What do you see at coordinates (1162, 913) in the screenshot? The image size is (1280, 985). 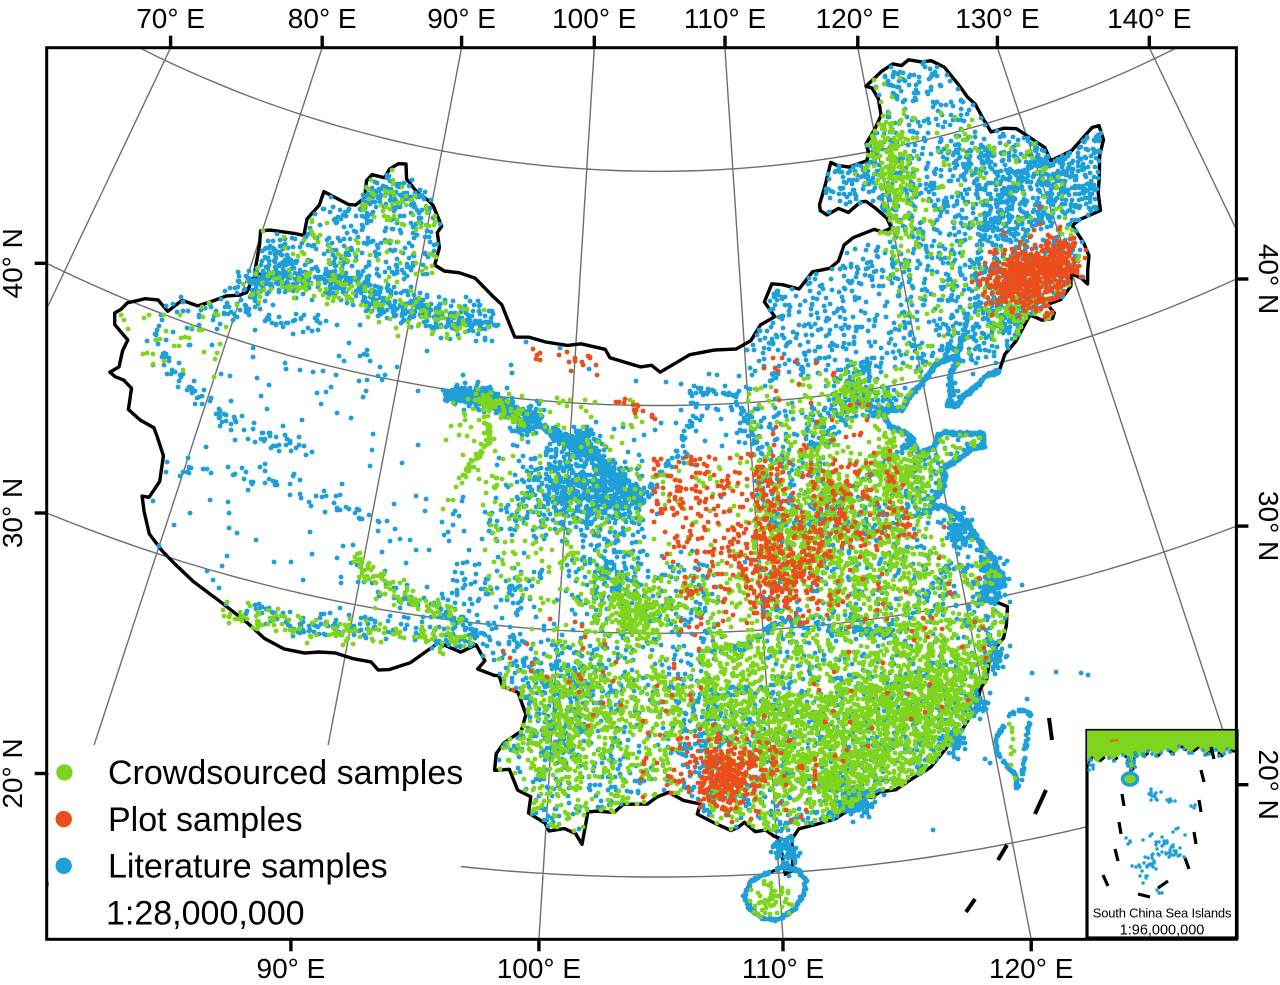 I see `svg-text: South China Sea Islands` at bounding box center [1162, 913].